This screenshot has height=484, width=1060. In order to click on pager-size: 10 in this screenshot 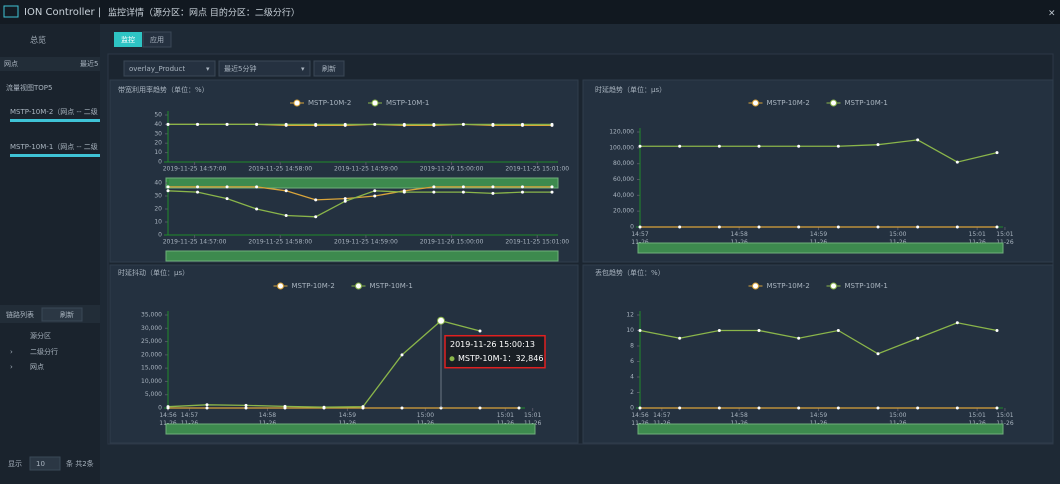, I will do `click(40, 464)`.